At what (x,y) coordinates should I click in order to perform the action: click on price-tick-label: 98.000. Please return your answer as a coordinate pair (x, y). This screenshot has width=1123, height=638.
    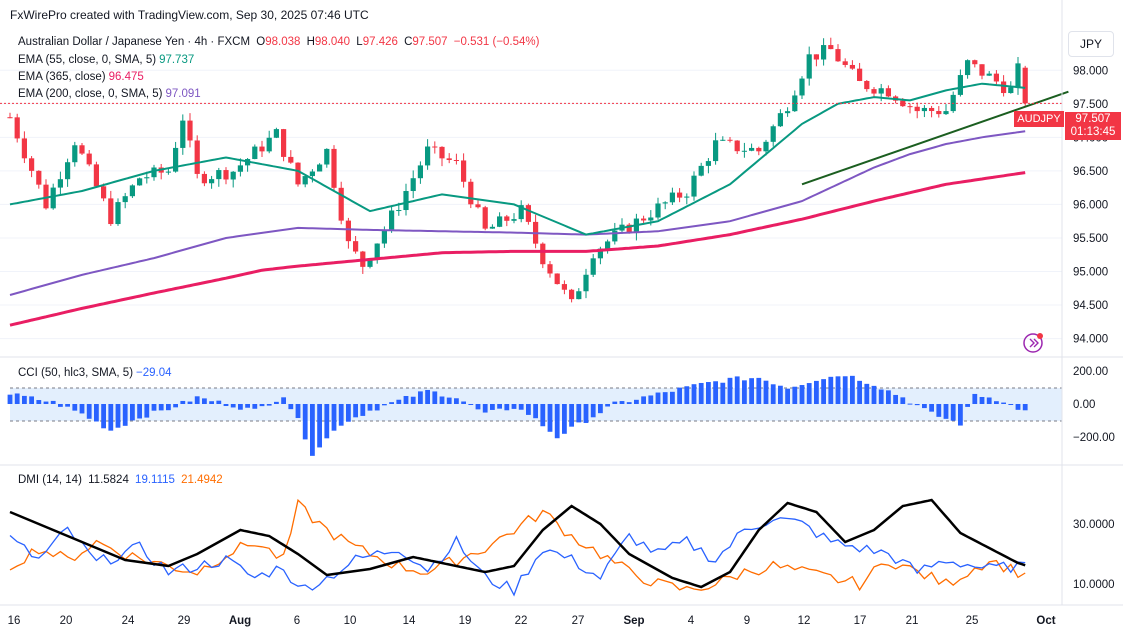
    Looking at the image, I should click on (1090, 71).